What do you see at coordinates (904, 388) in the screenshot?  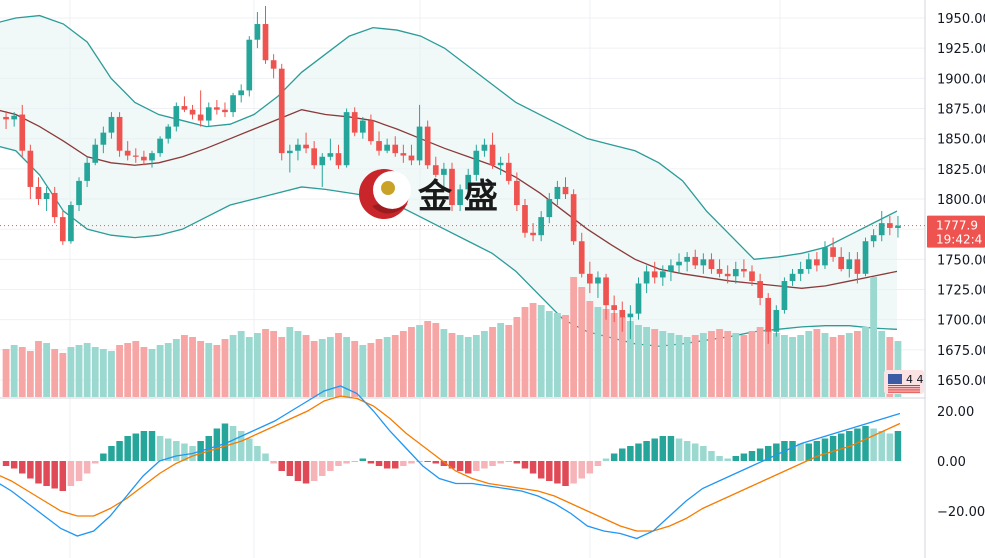 I see `flag-stripe` at bounding box center [904, 388].